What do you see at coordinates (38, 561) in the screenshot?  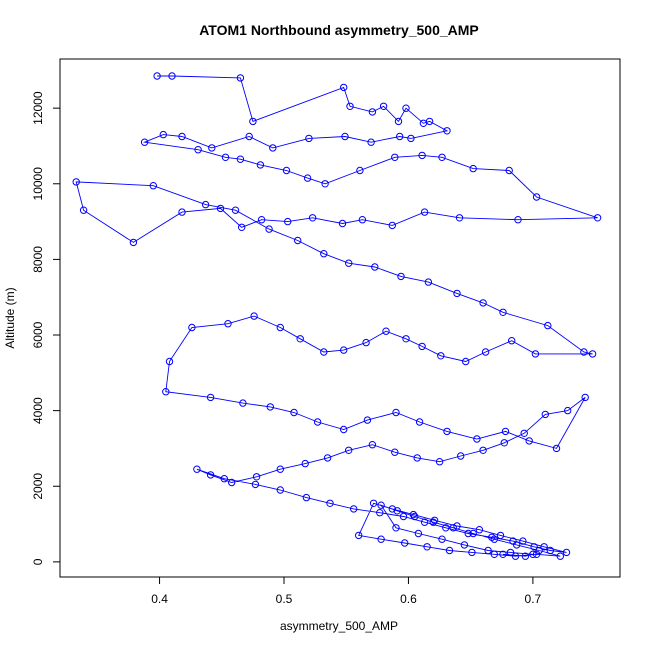 I see `y-tick-label: 0` at bounding box center [38, 561].